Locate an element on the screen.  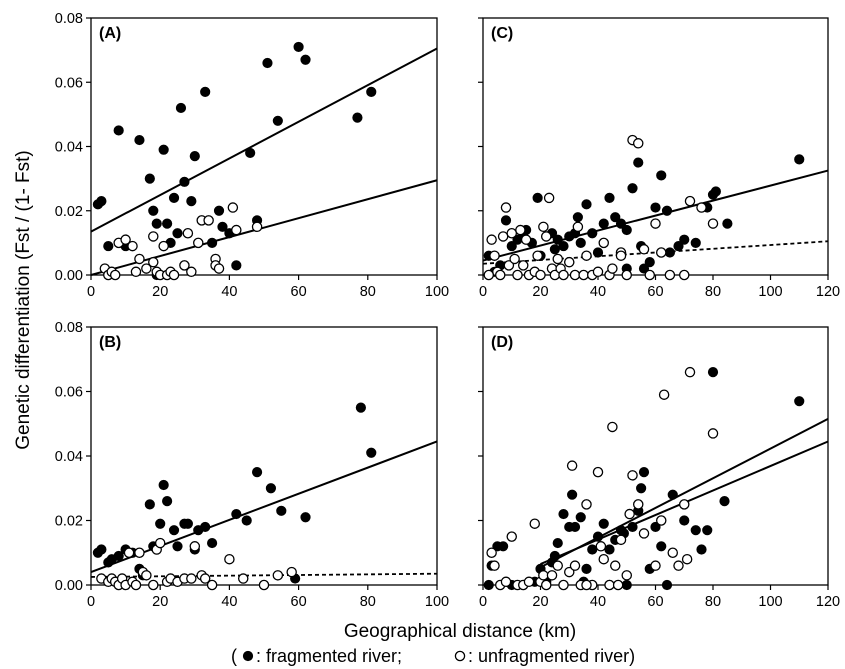
legend-fragmented-marker is located at coordinates (248, 656).